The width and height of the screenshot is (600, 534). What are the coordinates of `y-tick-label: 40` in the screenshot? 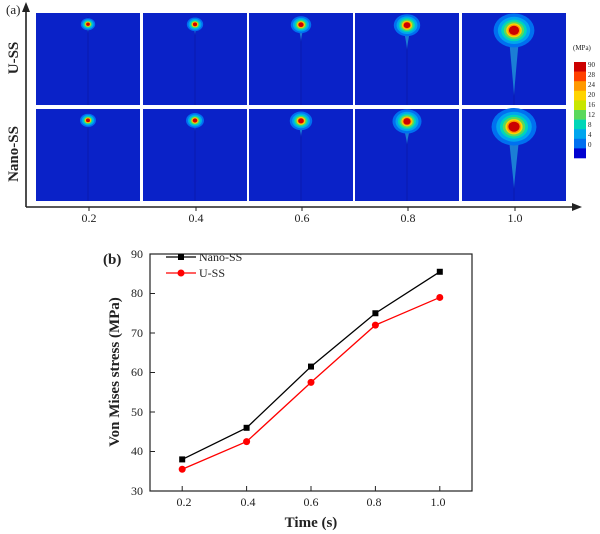 It's located at (137, 451).